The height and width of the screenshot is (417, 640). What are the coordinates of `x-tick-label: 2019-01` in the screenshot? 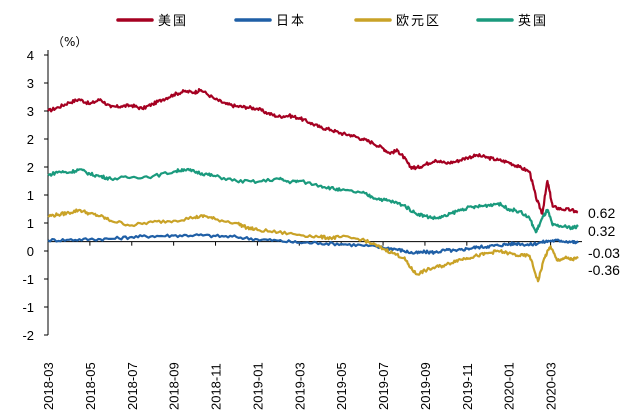 It's located at (257, 386).